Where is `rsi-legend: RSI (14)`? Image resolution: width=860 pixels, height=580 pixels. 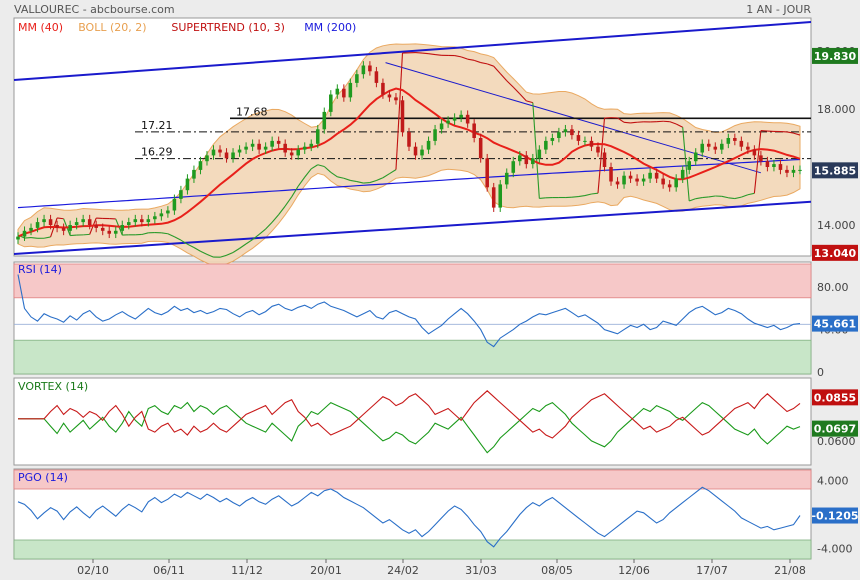 rsi-legend: RSI (14) is located at coordinates (40, 269).